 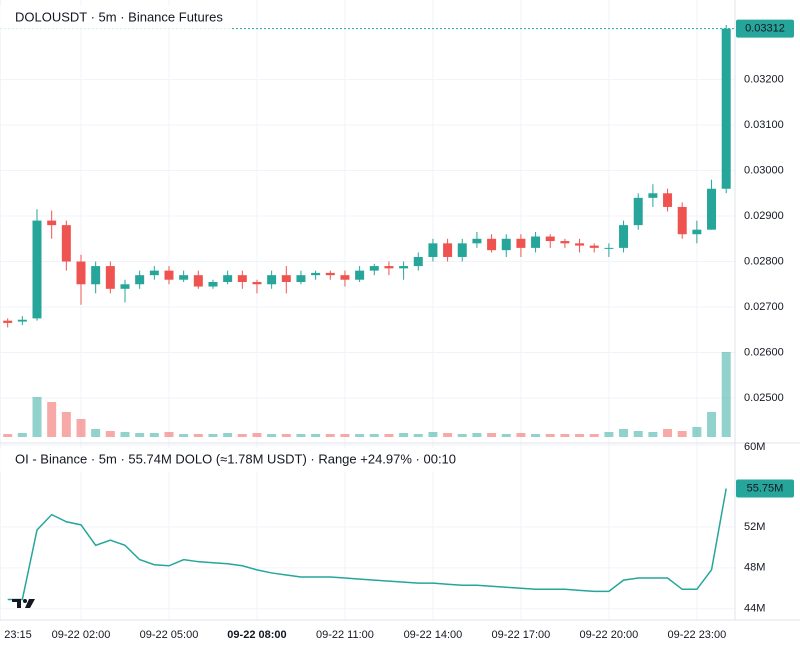 I want to click on x-tick-label: 09-22 02:00, so click(x=81, y=635).